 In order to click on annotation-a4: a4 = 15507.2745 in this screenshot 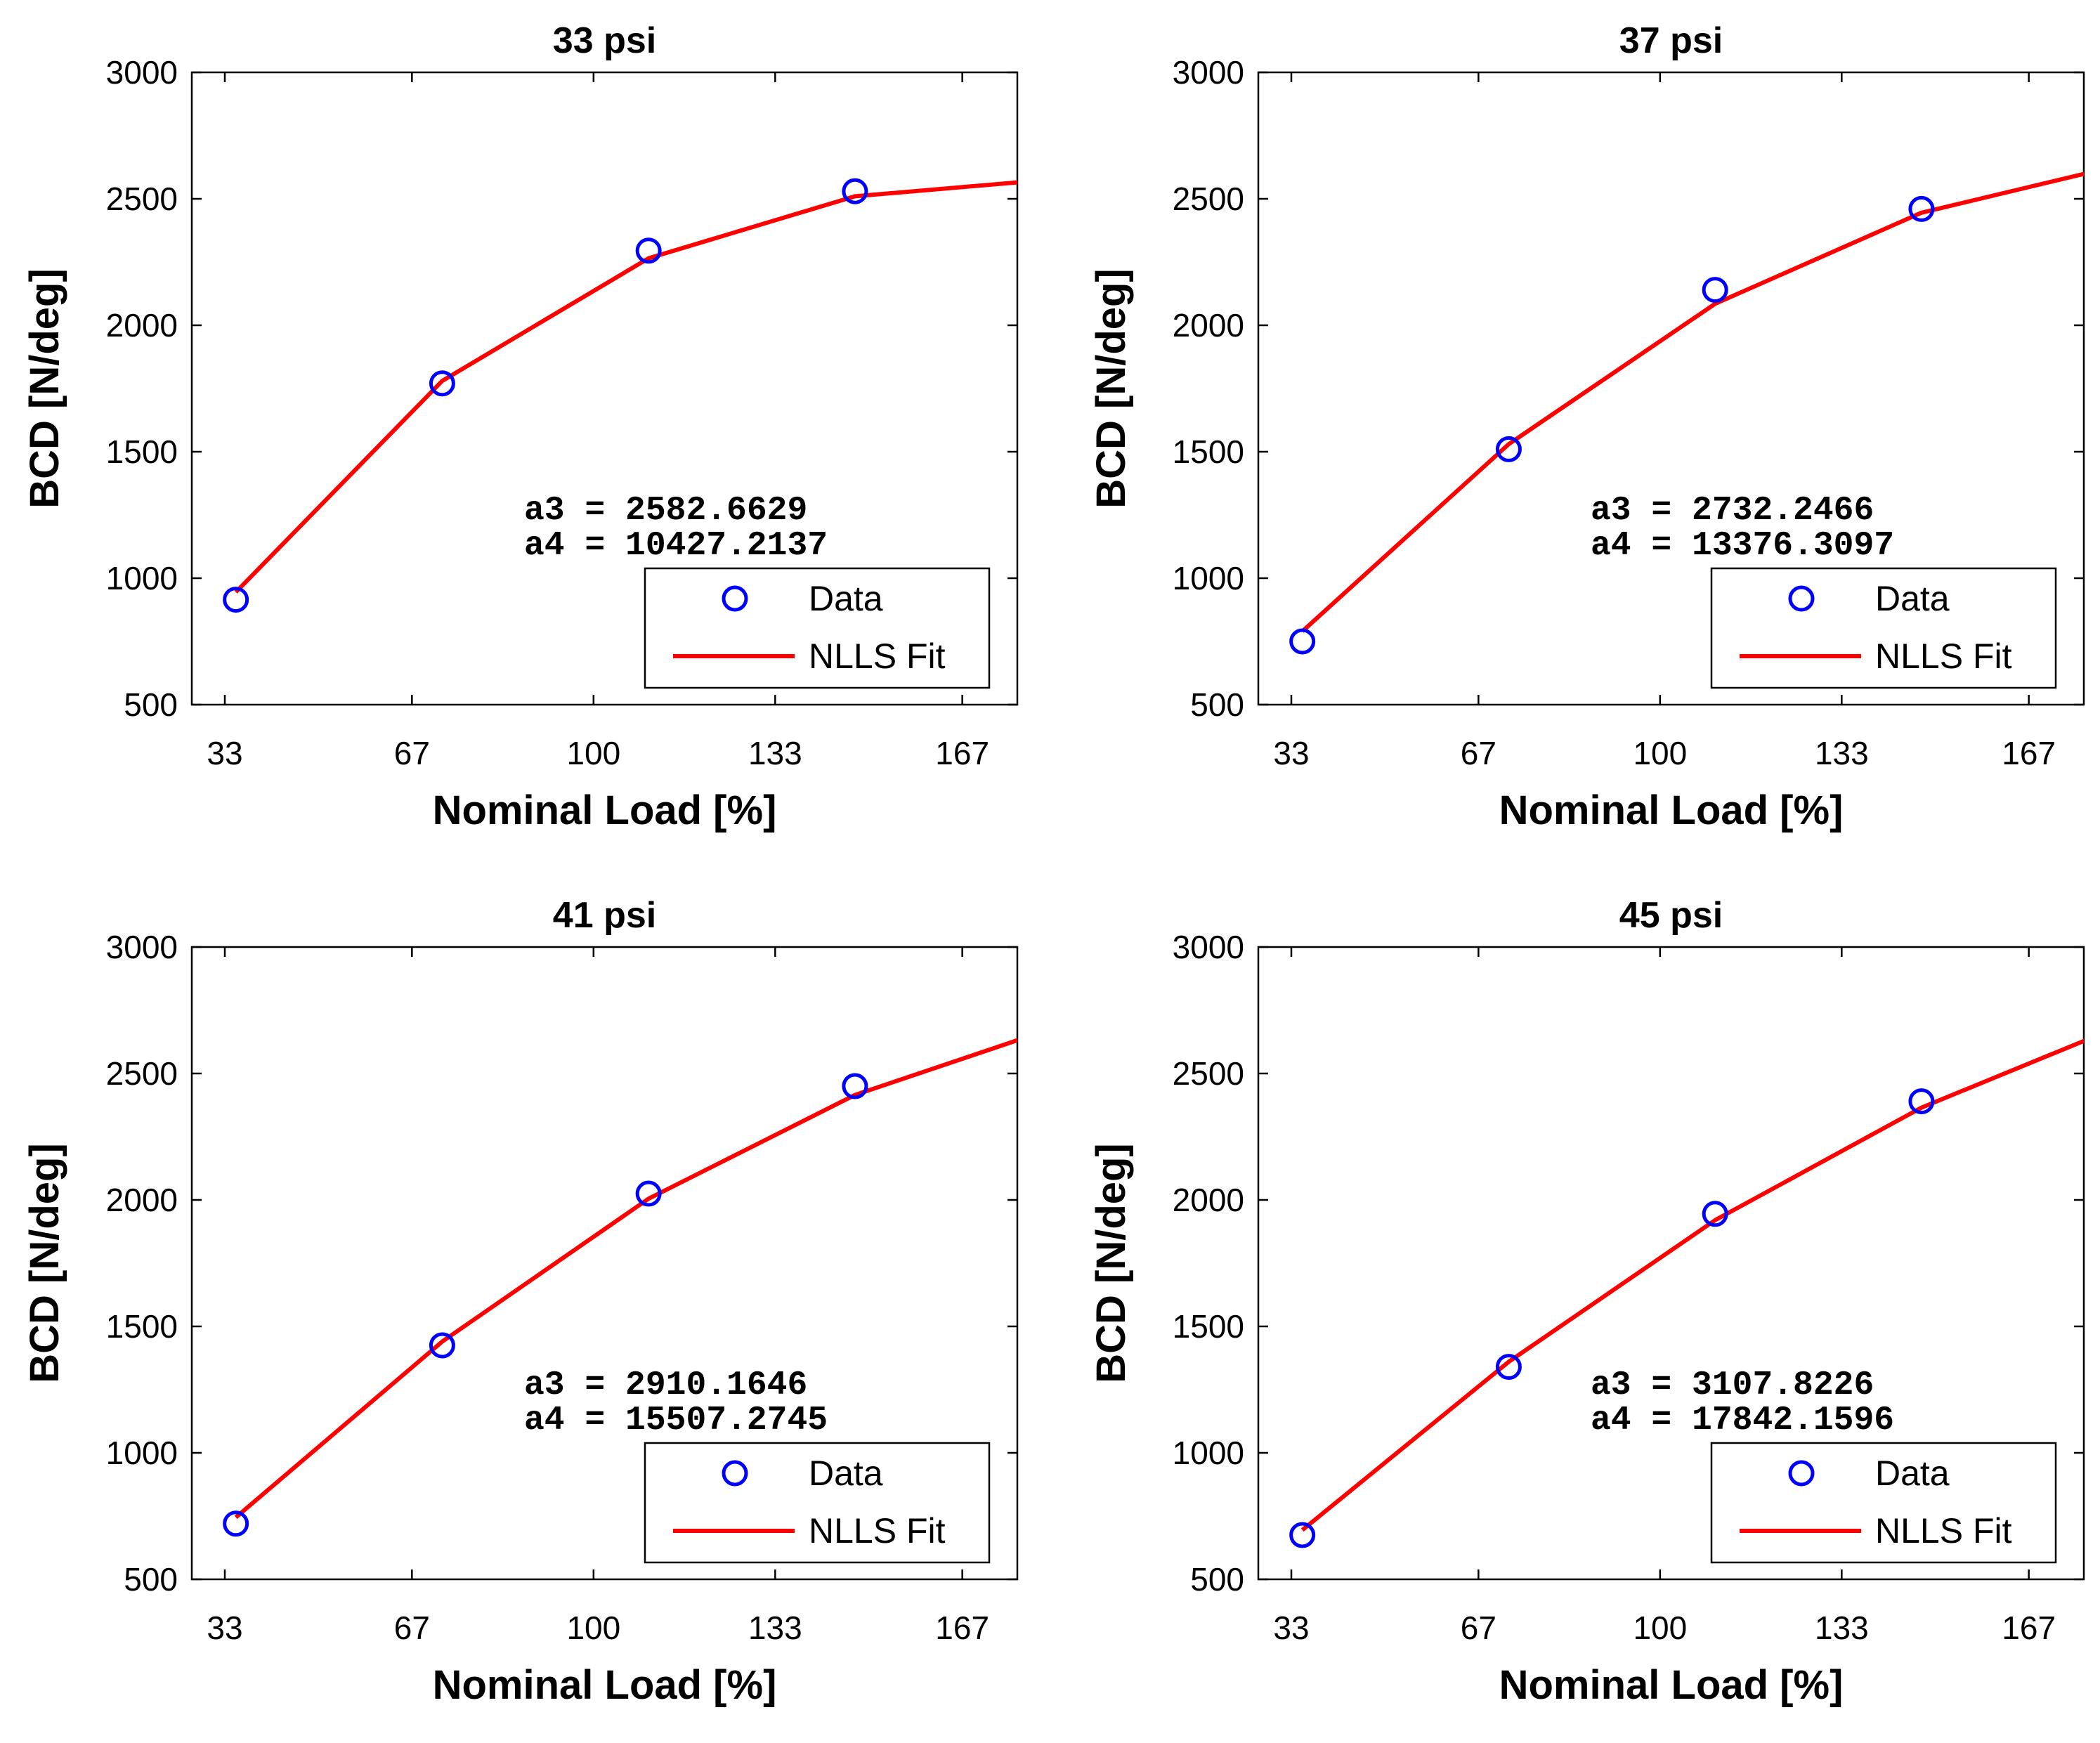, I will do `click(676, 1421)`.